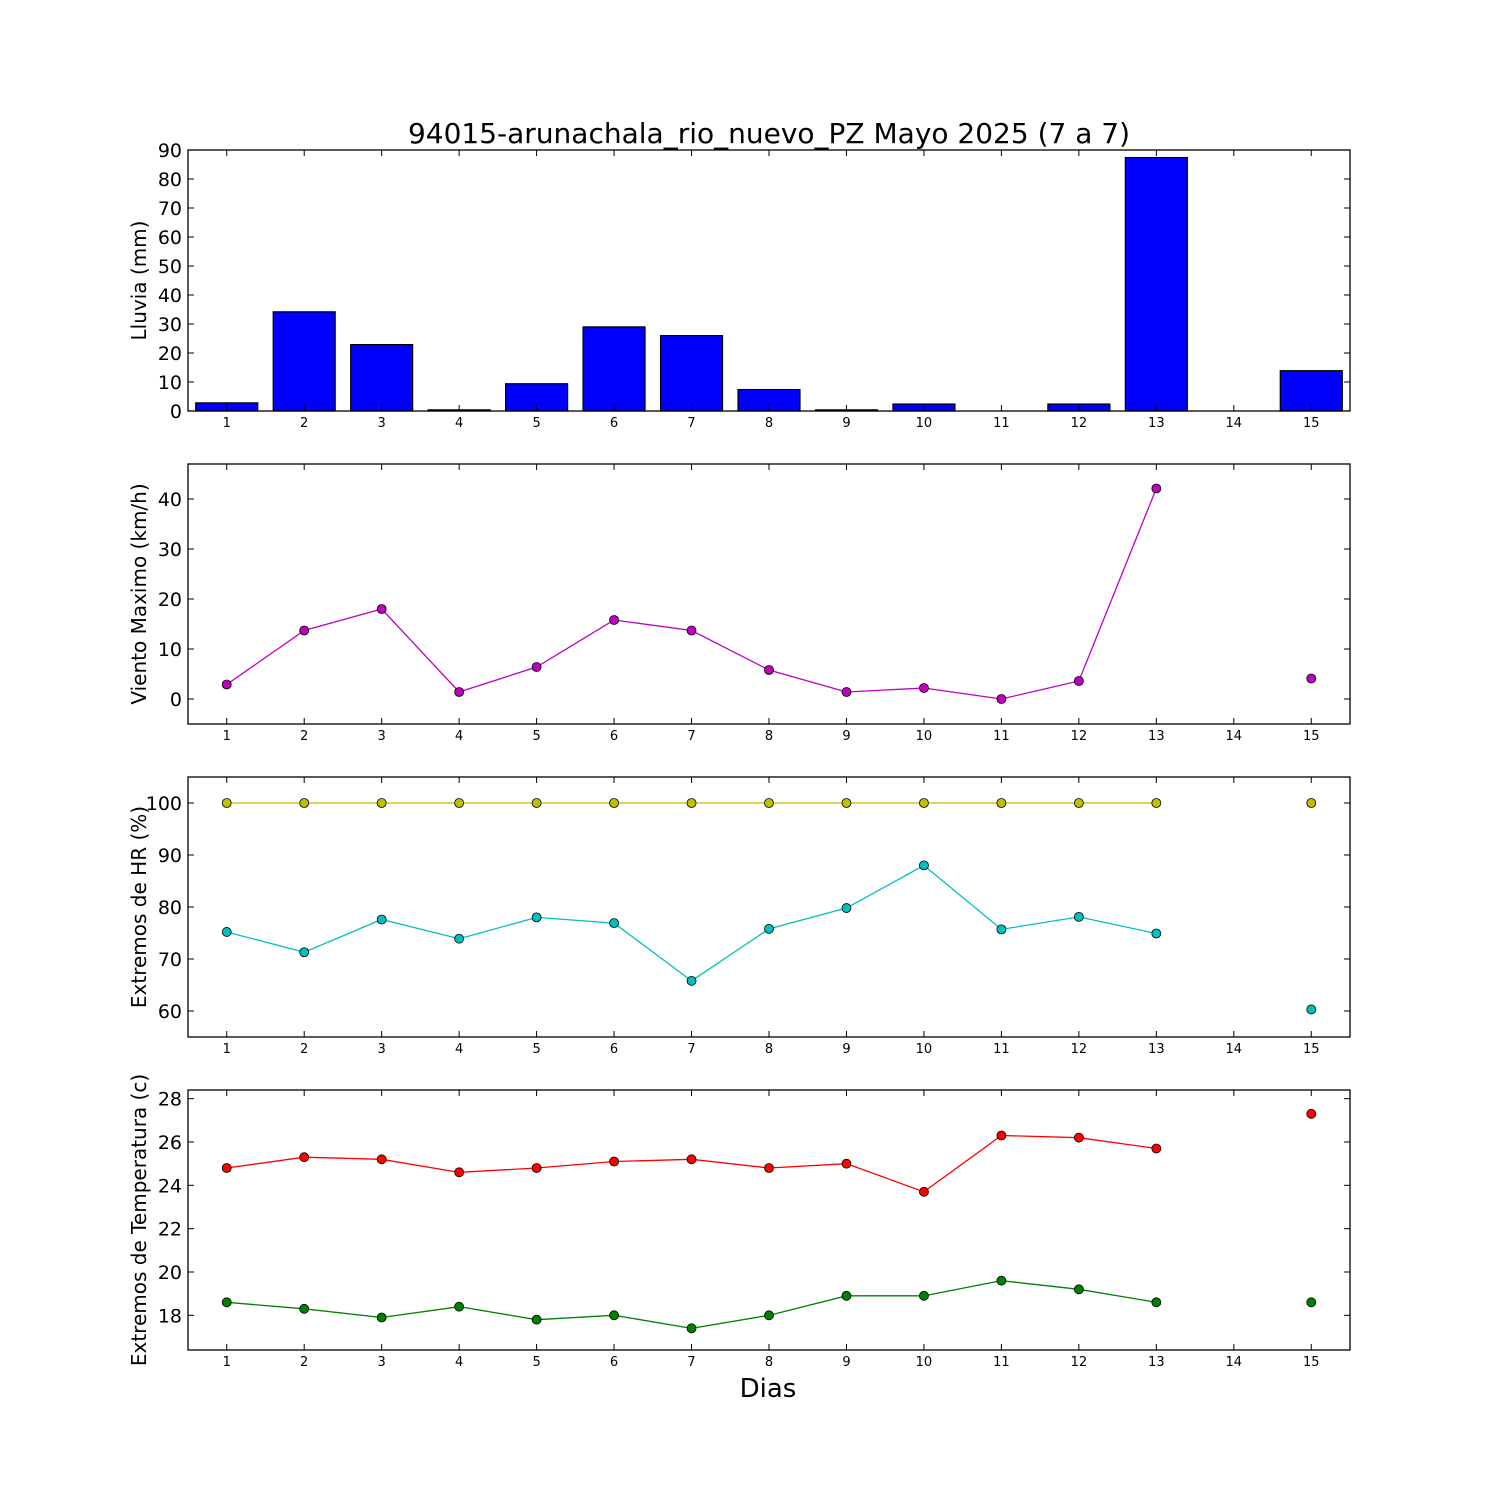 This screenshot has height=1504, width=1500. I want to click on x-axis-label: Dias, so click(768, 1389).